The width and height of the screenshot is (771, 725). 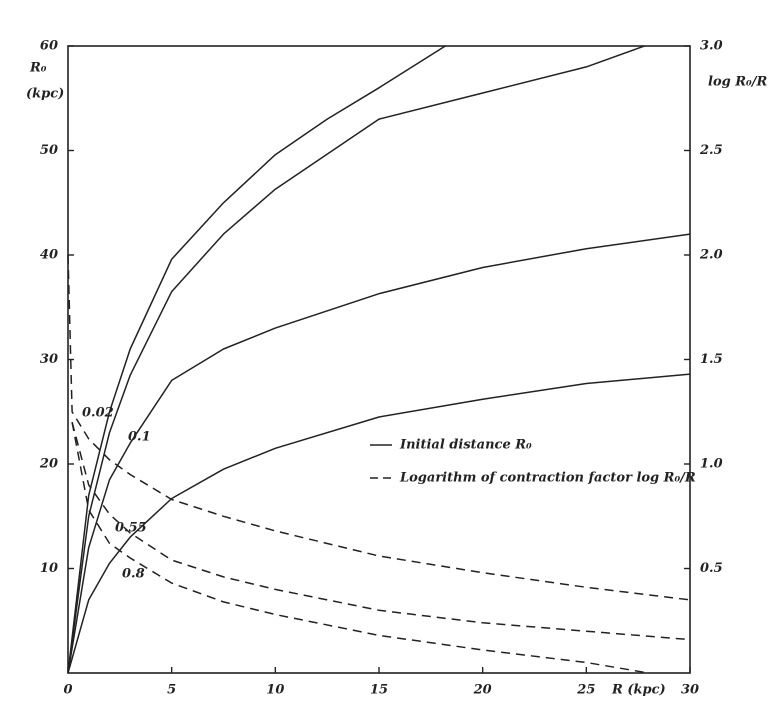 I want to click on y-axis-unit: (kpc), so click(x=45, y=94).